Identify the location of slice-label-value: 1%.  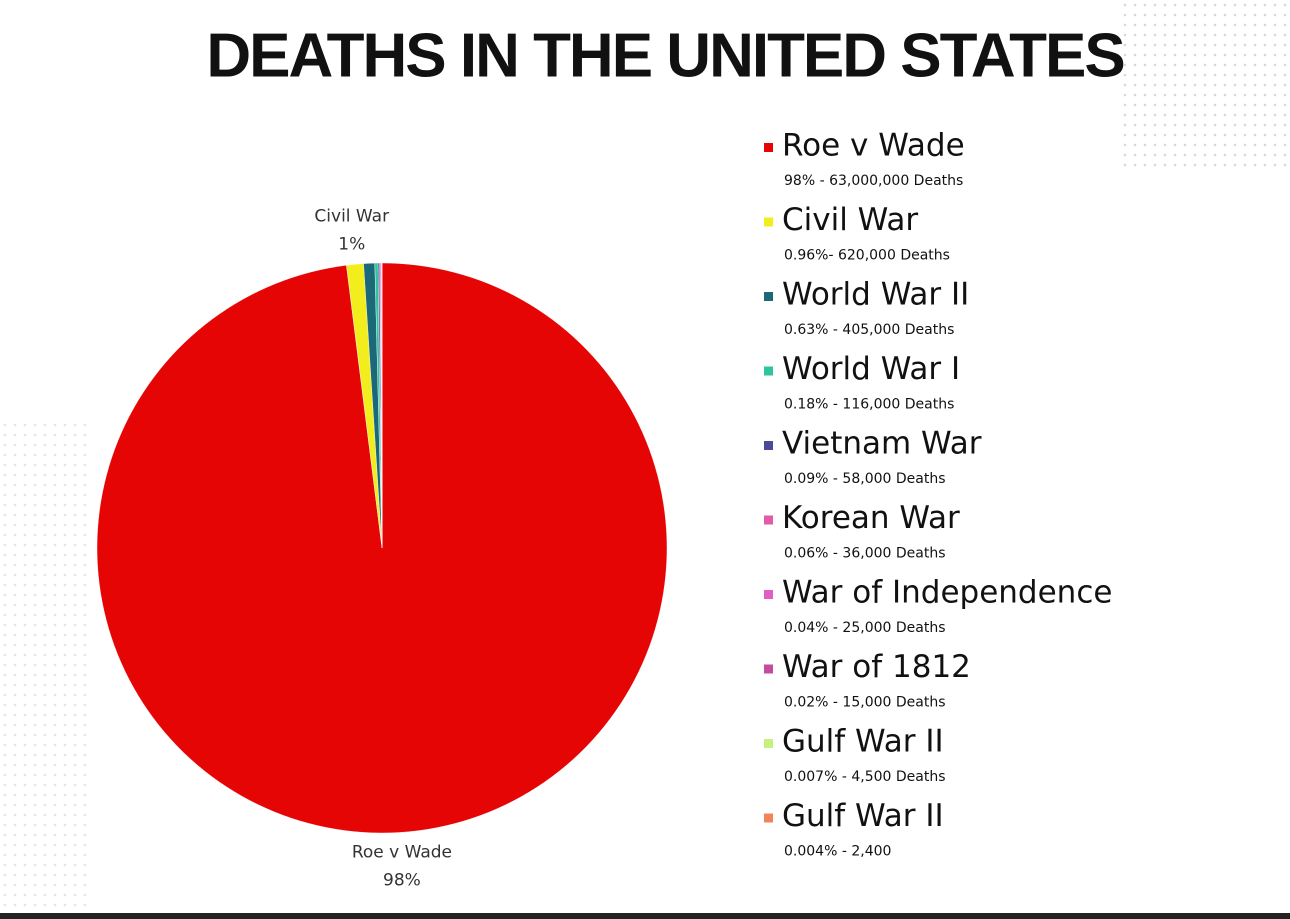
(351, 244).